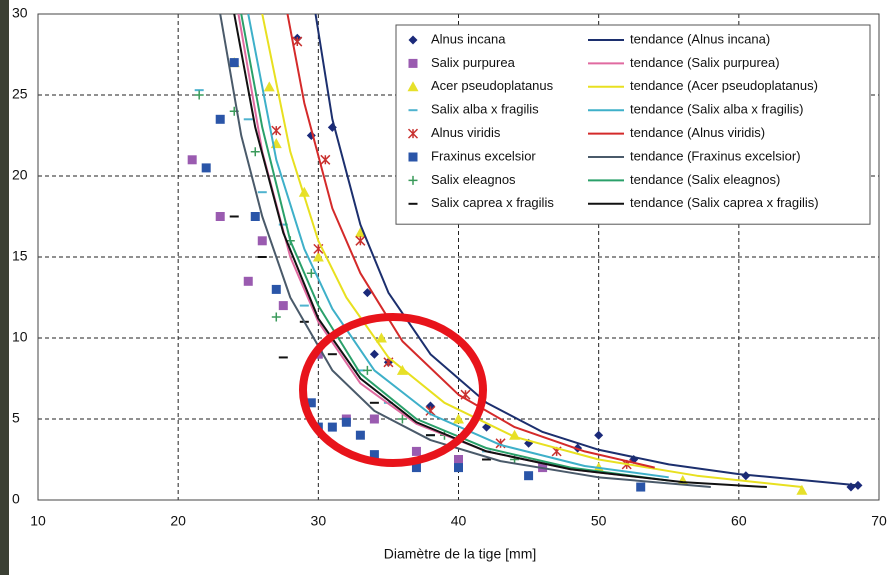  Describe the element at coordinates (492, 202) in the screenshot. I see `legend-label: Salix caprea x fragilis` at that location.